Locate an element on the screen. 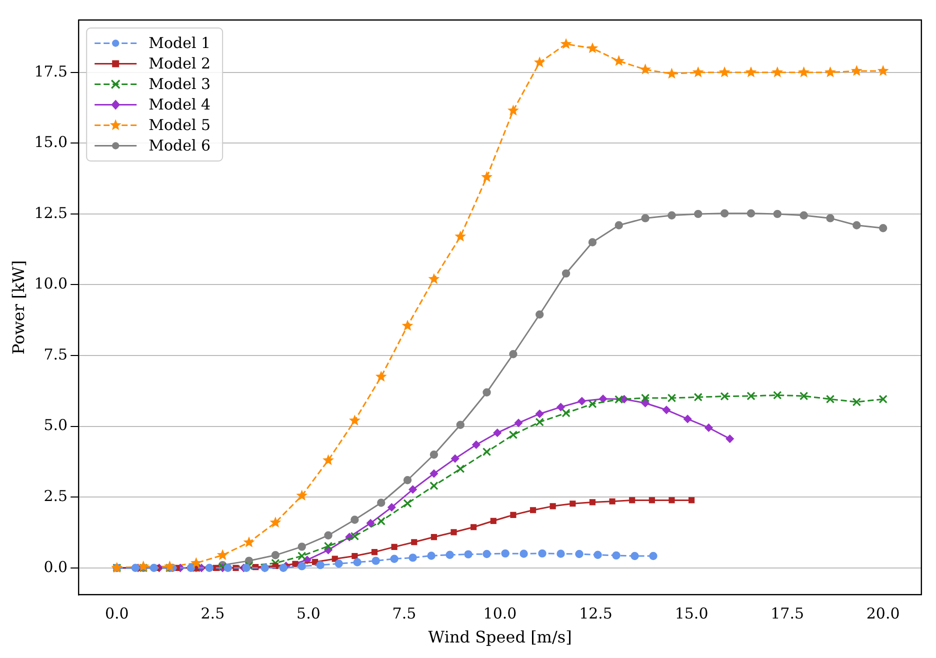 This screenshot has width=936, height=658. y-tick-label: 5.0 is located at coordinates (56, 425).